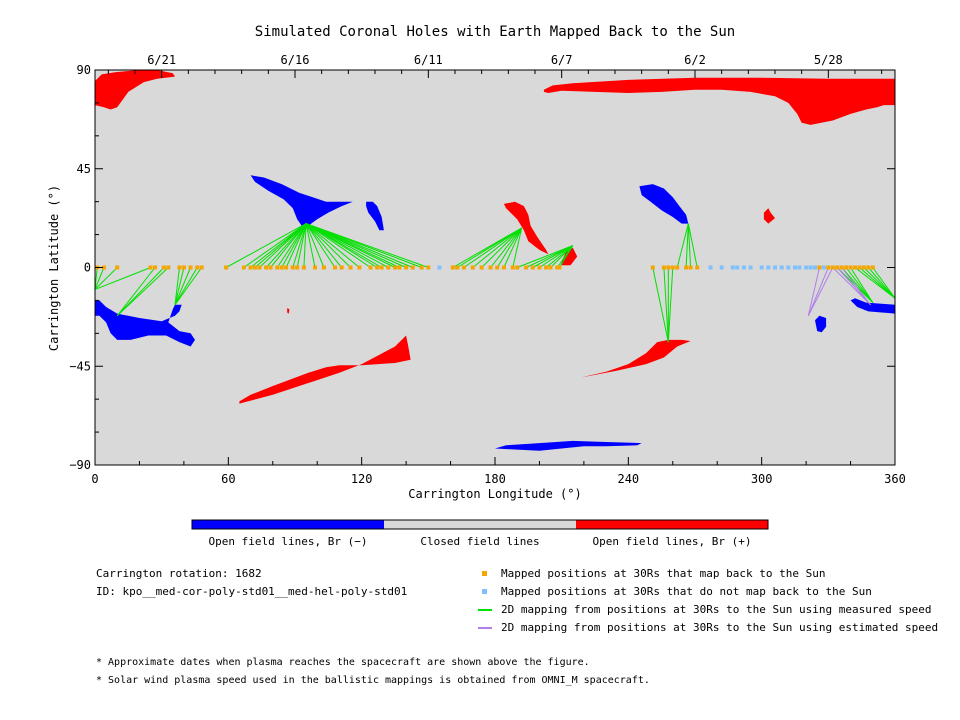  Describe the element at coordinates (480, 524) in the screenshot. I see `colorbar-frame` at that location.